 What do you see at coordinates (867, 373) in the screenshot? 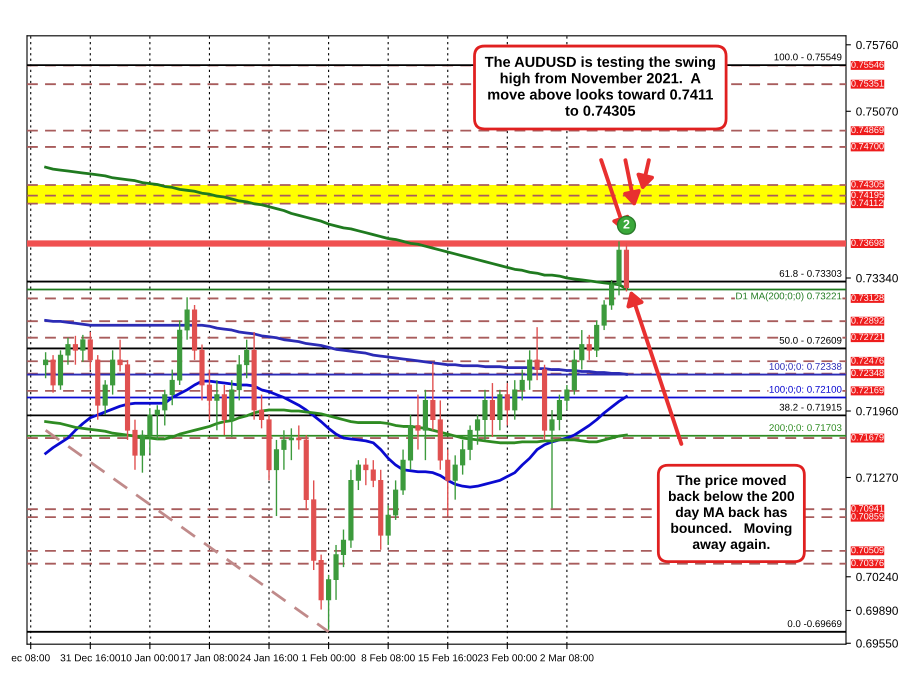
I see `ref-line-label: 0.72348` at bounding box center [867, 373].